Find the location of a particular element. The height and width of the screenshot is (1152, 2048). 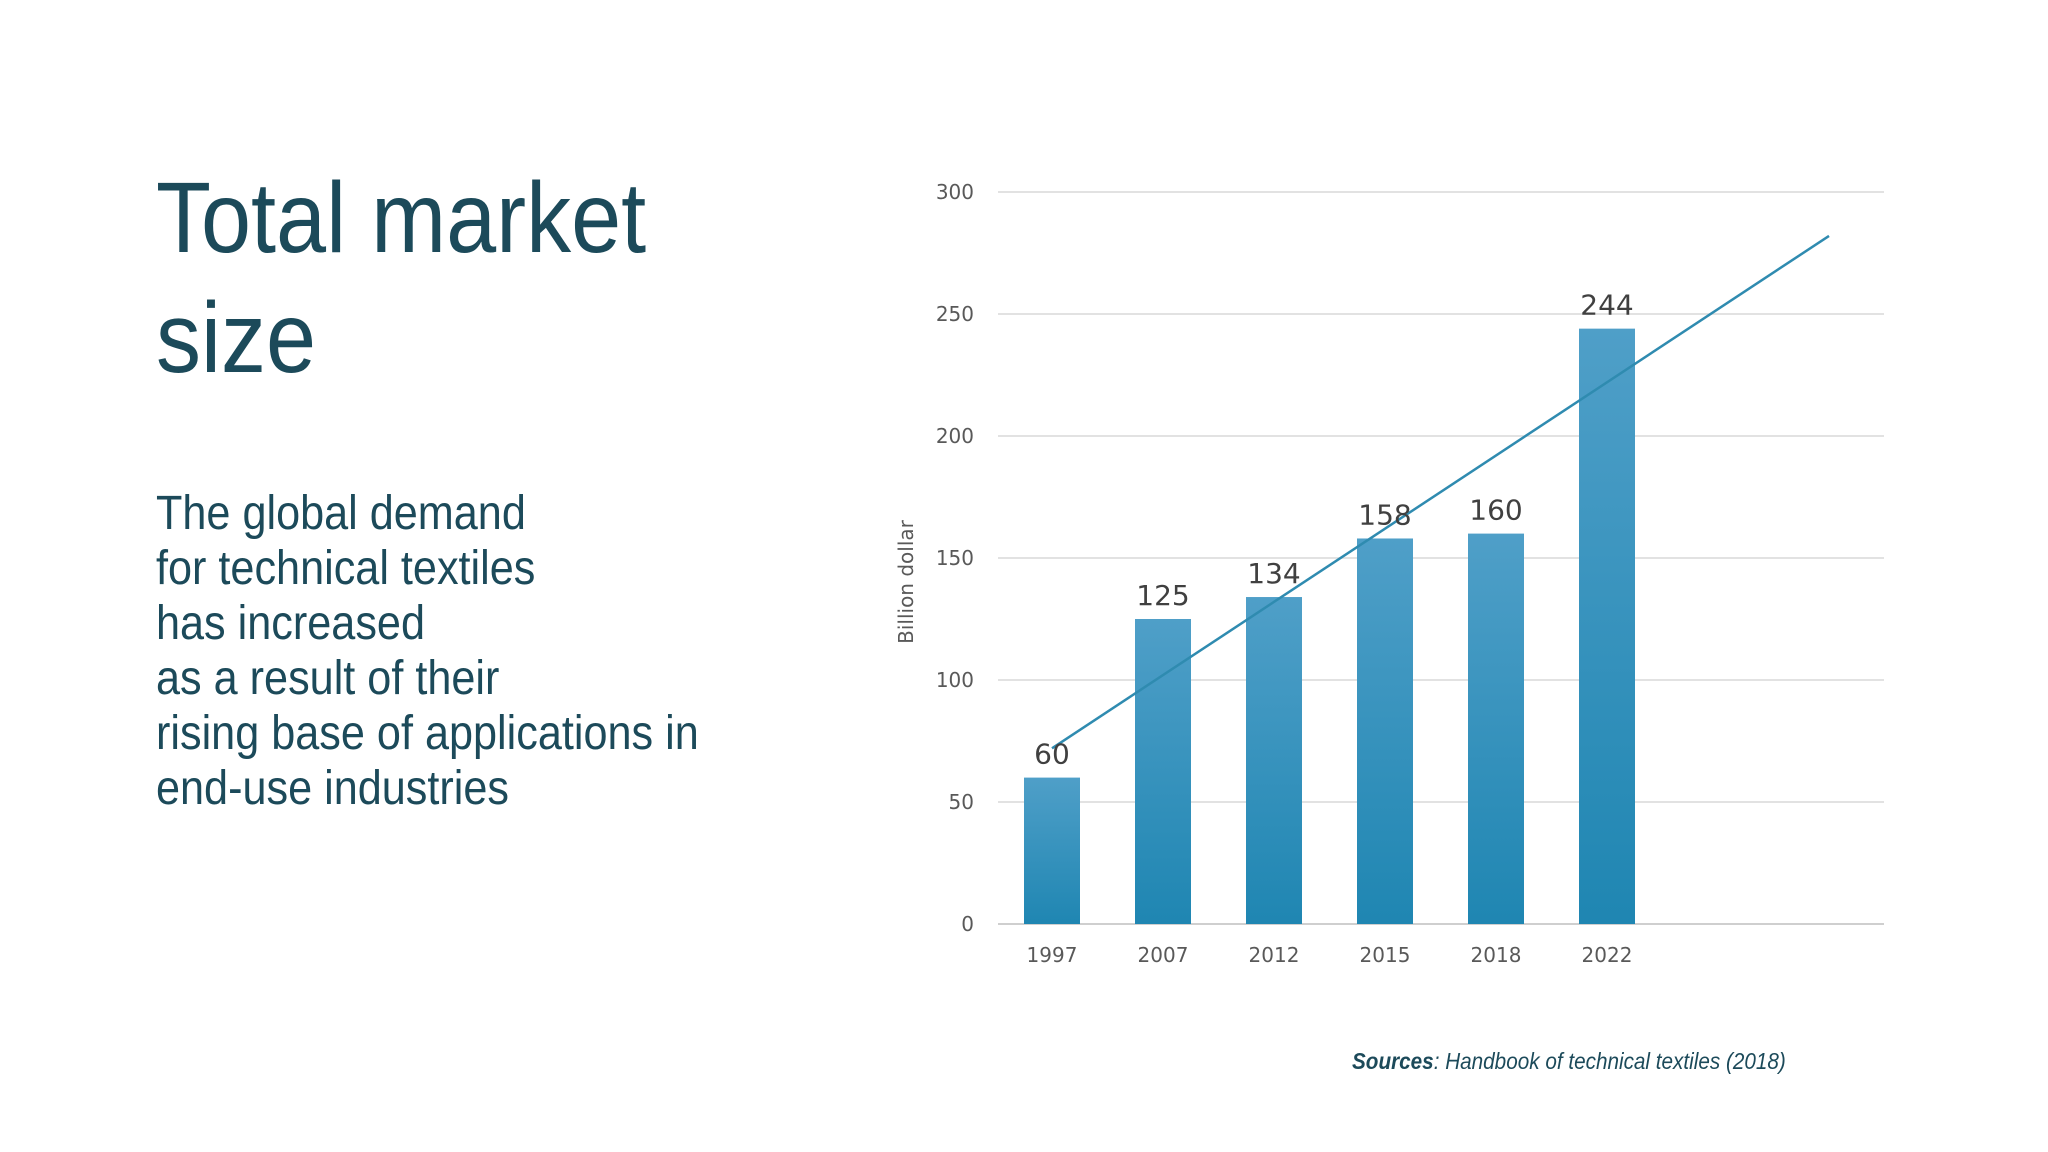

y-axis-tick-labels: 0 50 100 150 200 250 300 is located at coordinates (955, 558).